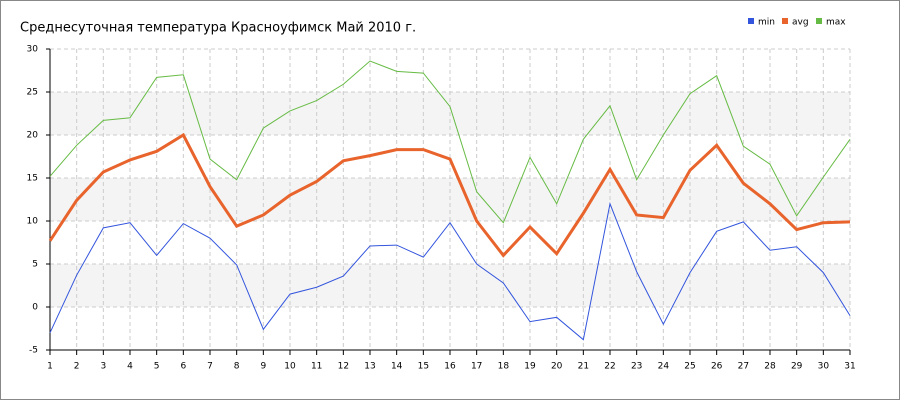  Describe the element at coordinates (157, 367) in the screenshot. I see `x-tick-label: 5` at that location.